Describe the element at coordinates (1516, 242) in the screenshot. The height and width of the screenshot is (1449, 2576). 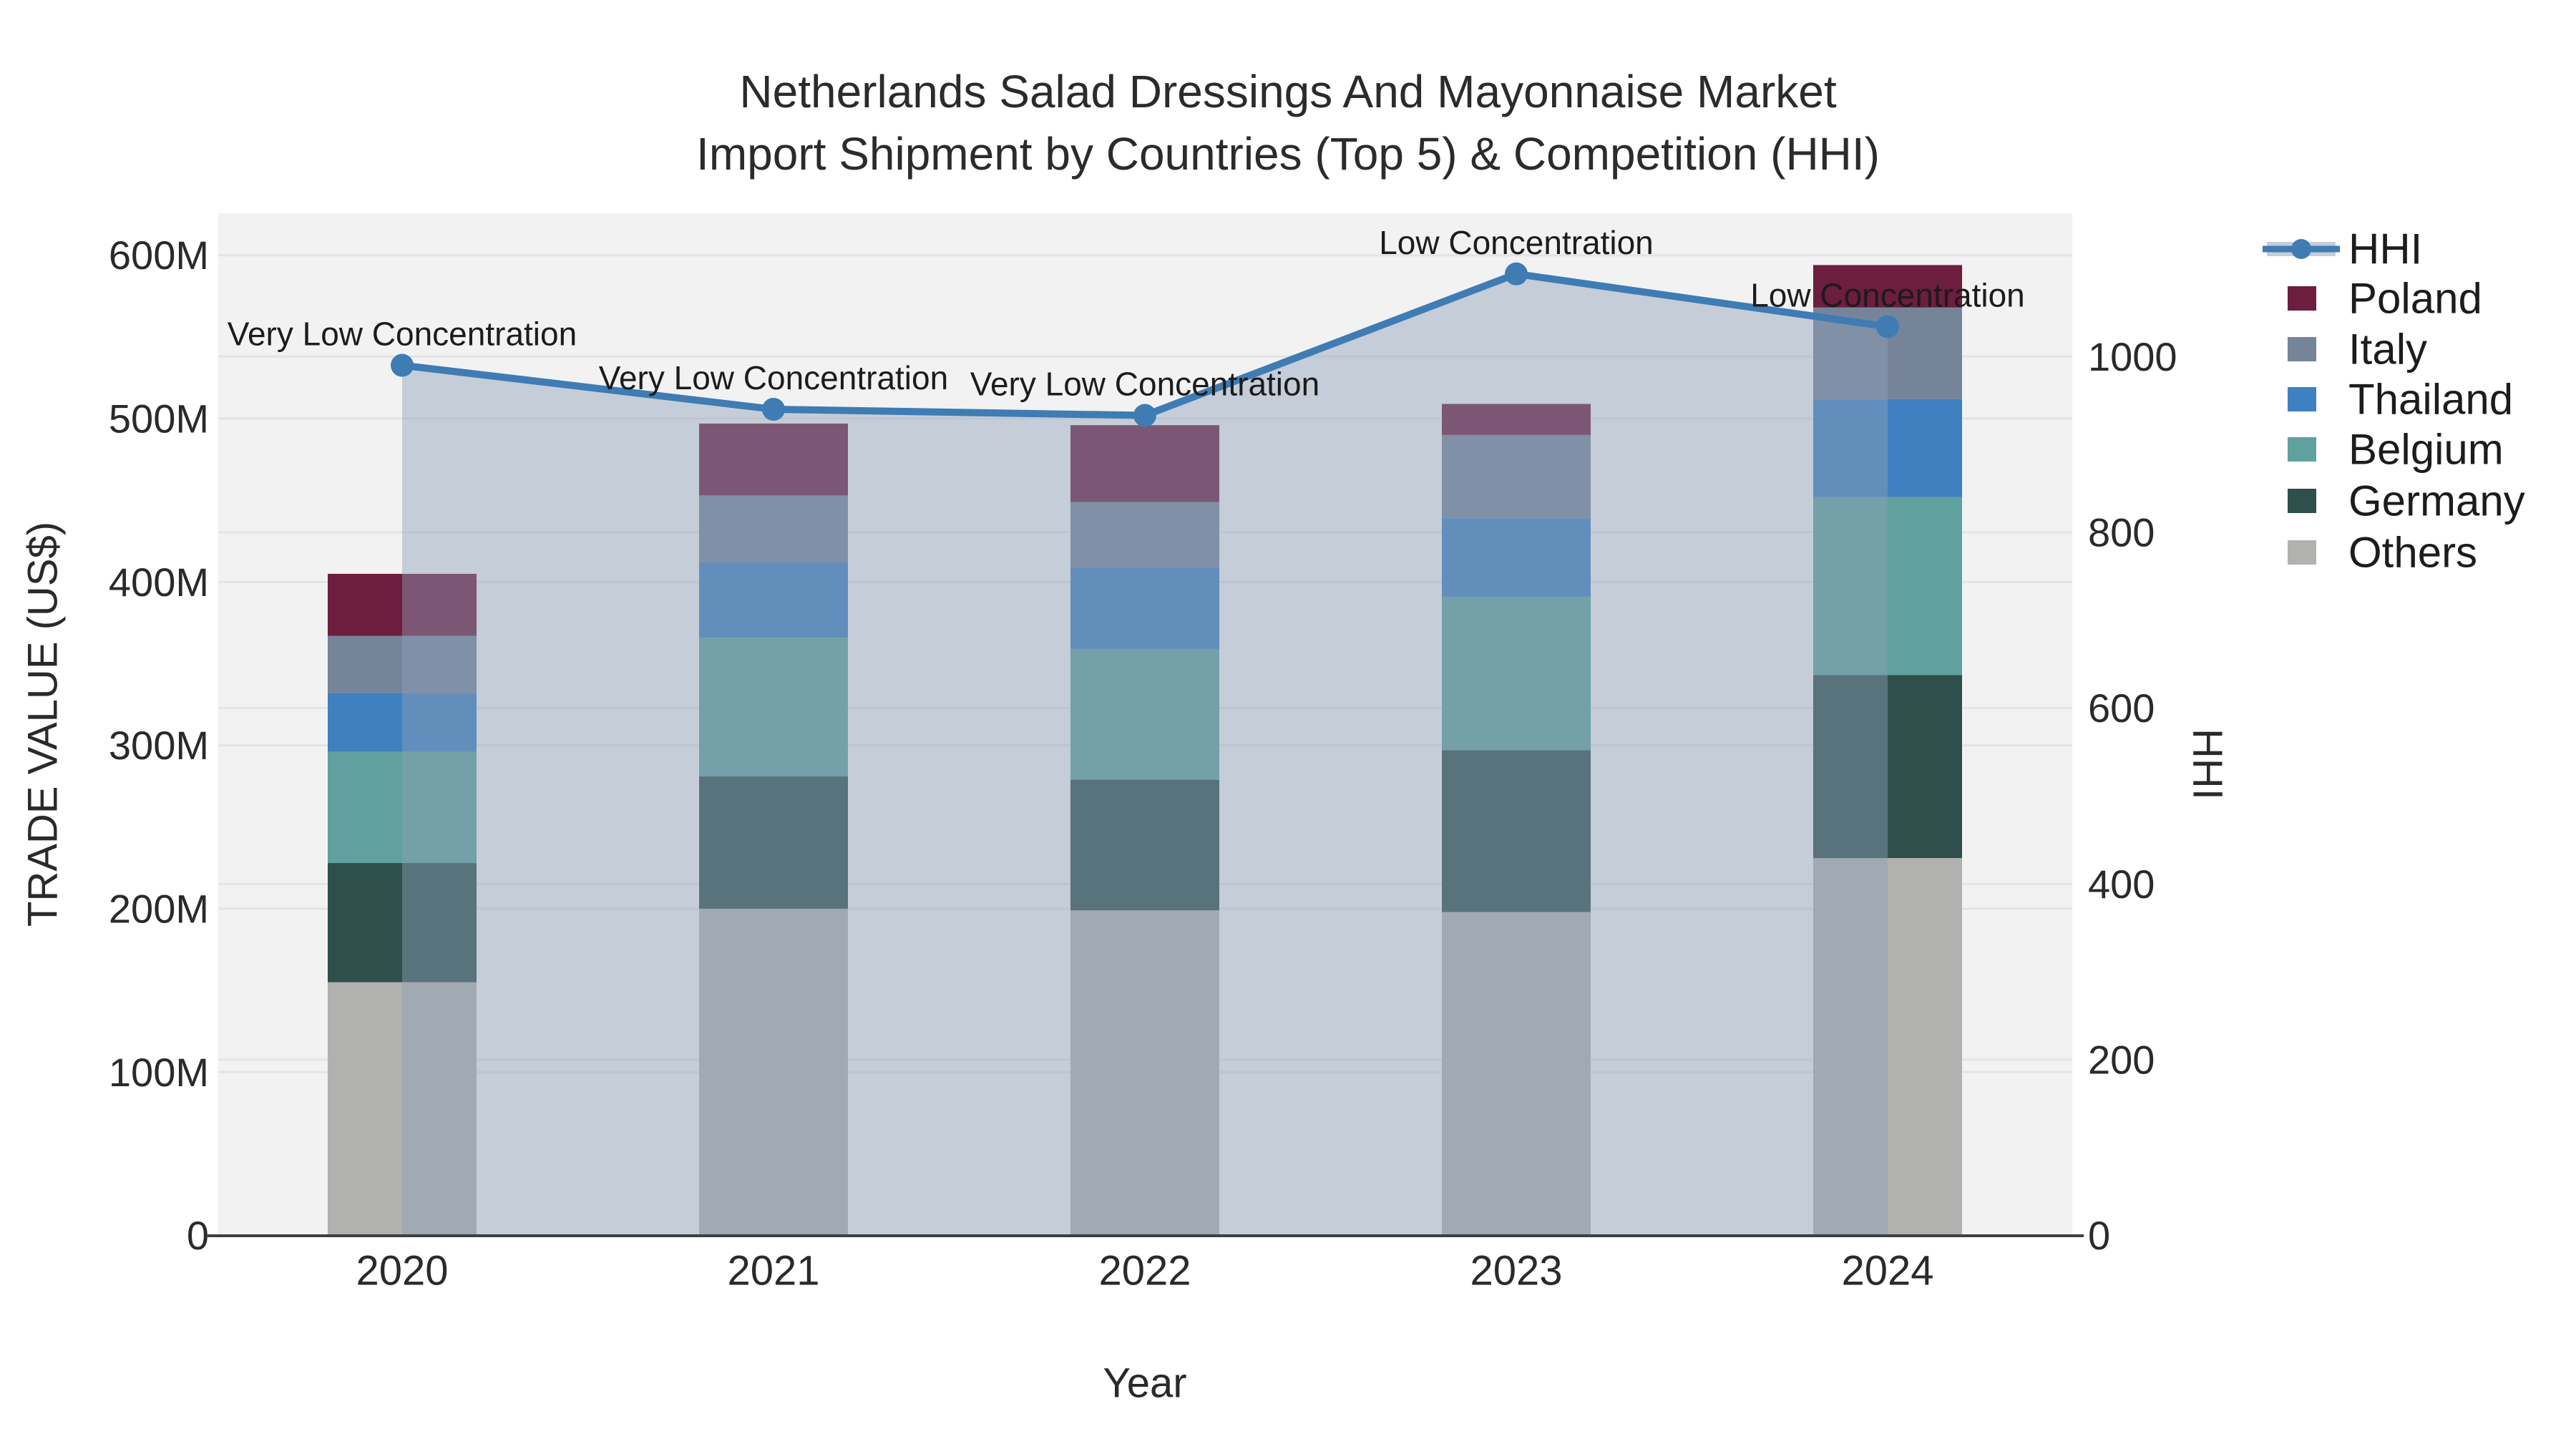
I see `annotation-2023: Low Concentration` at that location.